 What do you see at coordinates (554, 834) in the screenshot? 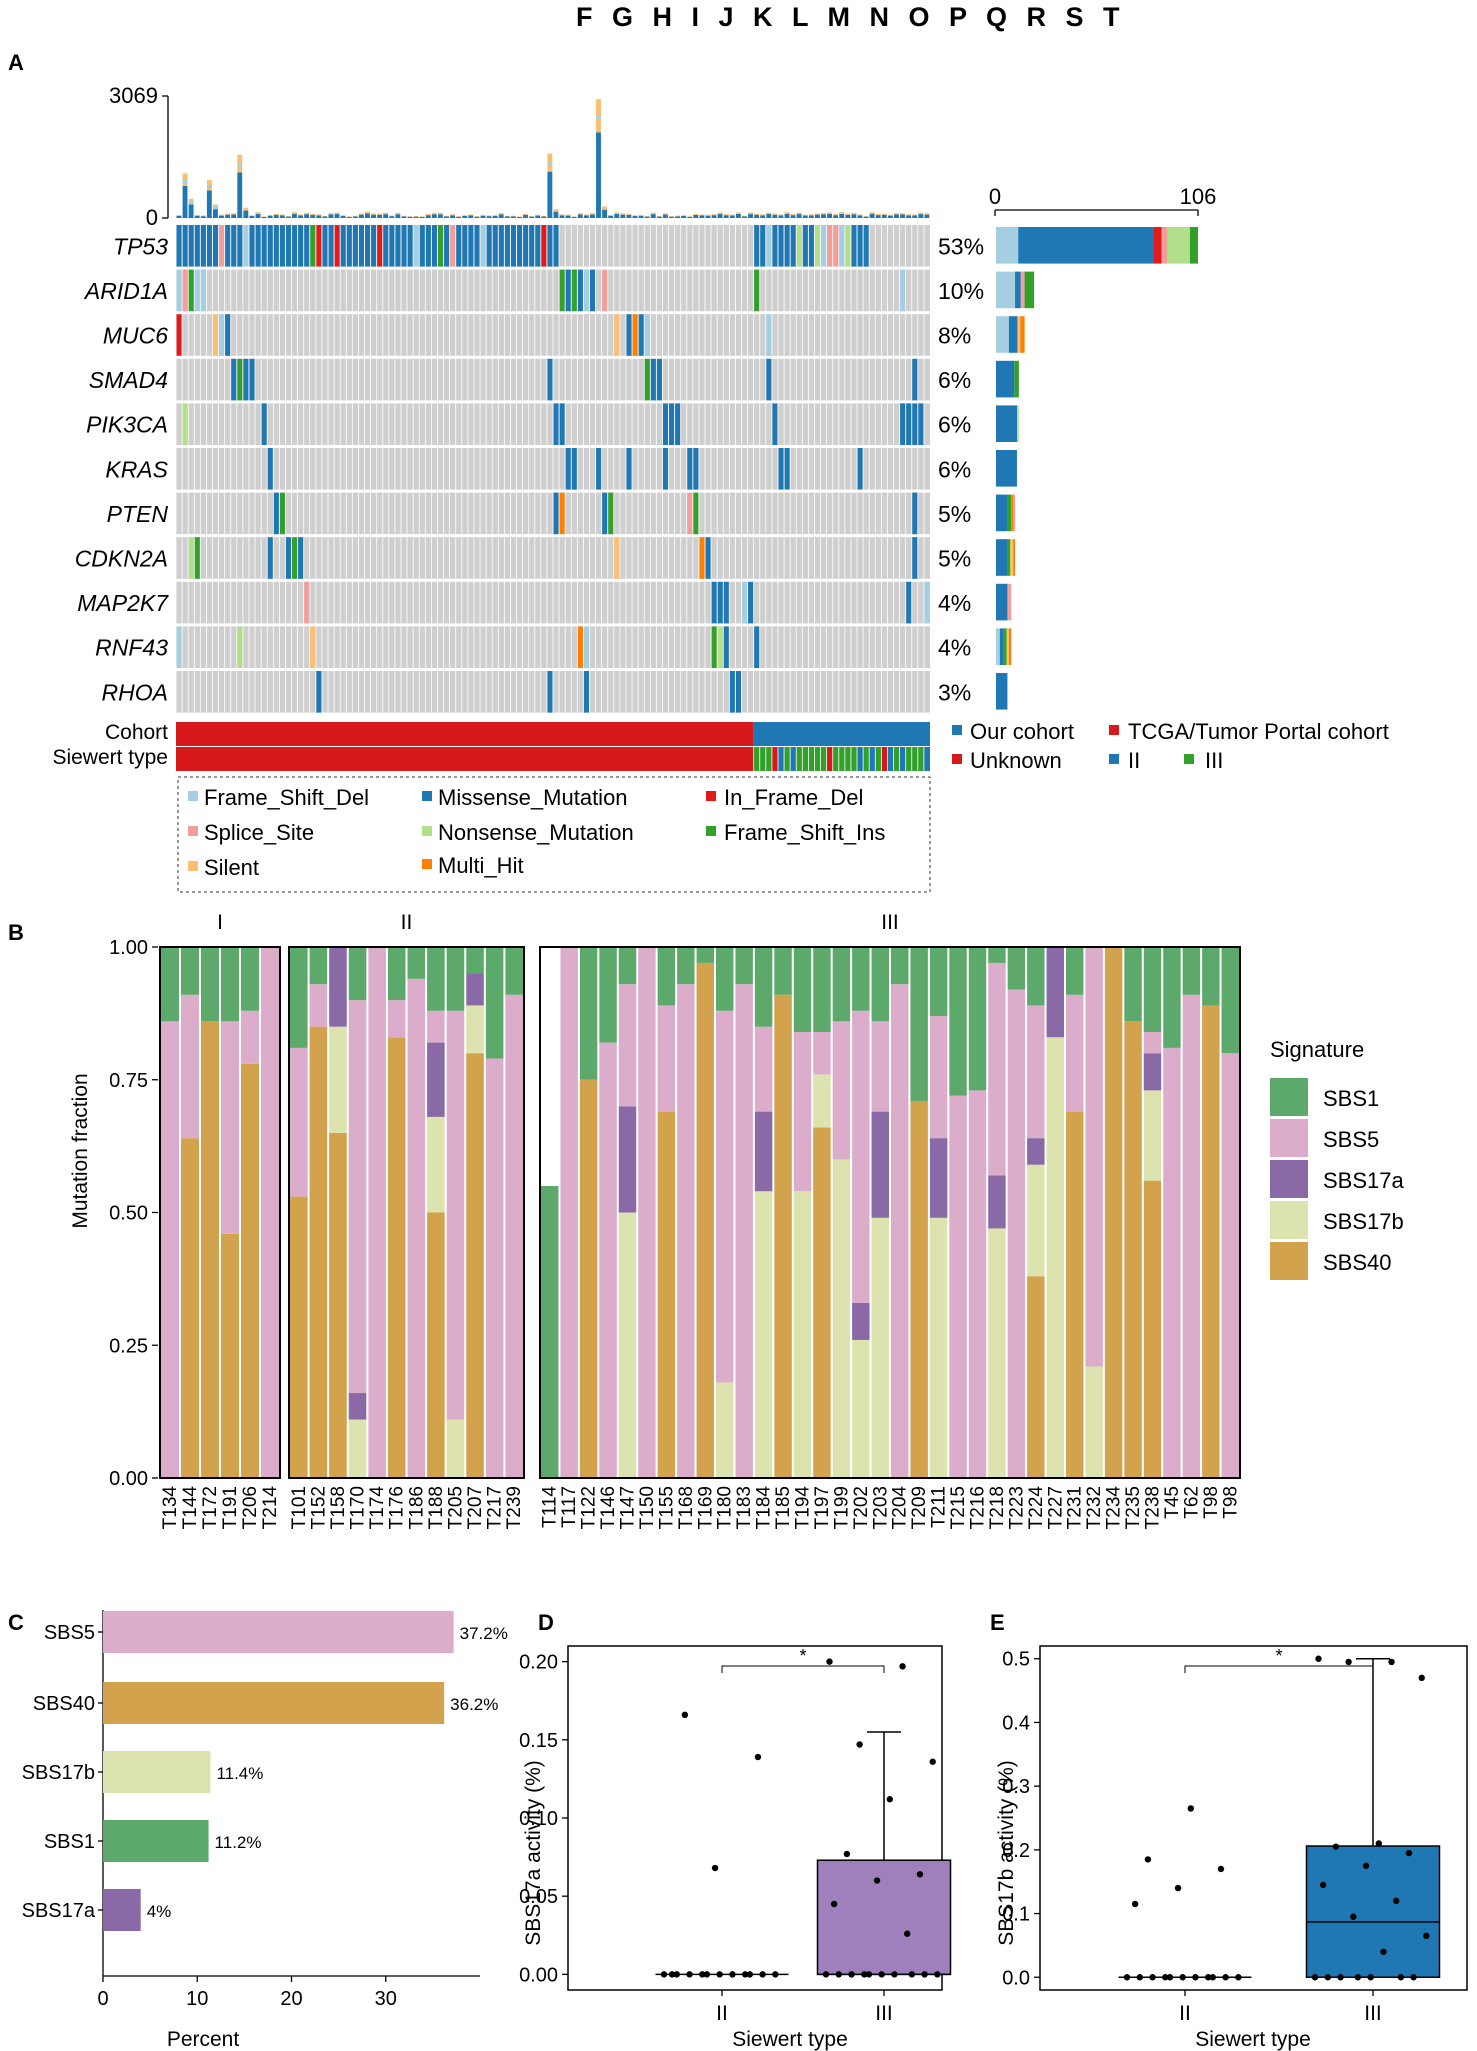
I see `variant-legend-box` at bounding box center [554, 834].